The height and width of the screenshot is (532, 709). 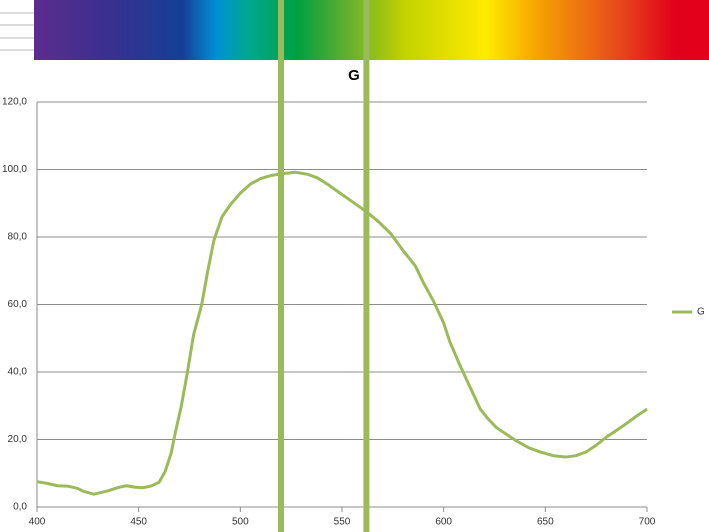 I want to click on x-tick-label: 500, so click(x=240, y=522).